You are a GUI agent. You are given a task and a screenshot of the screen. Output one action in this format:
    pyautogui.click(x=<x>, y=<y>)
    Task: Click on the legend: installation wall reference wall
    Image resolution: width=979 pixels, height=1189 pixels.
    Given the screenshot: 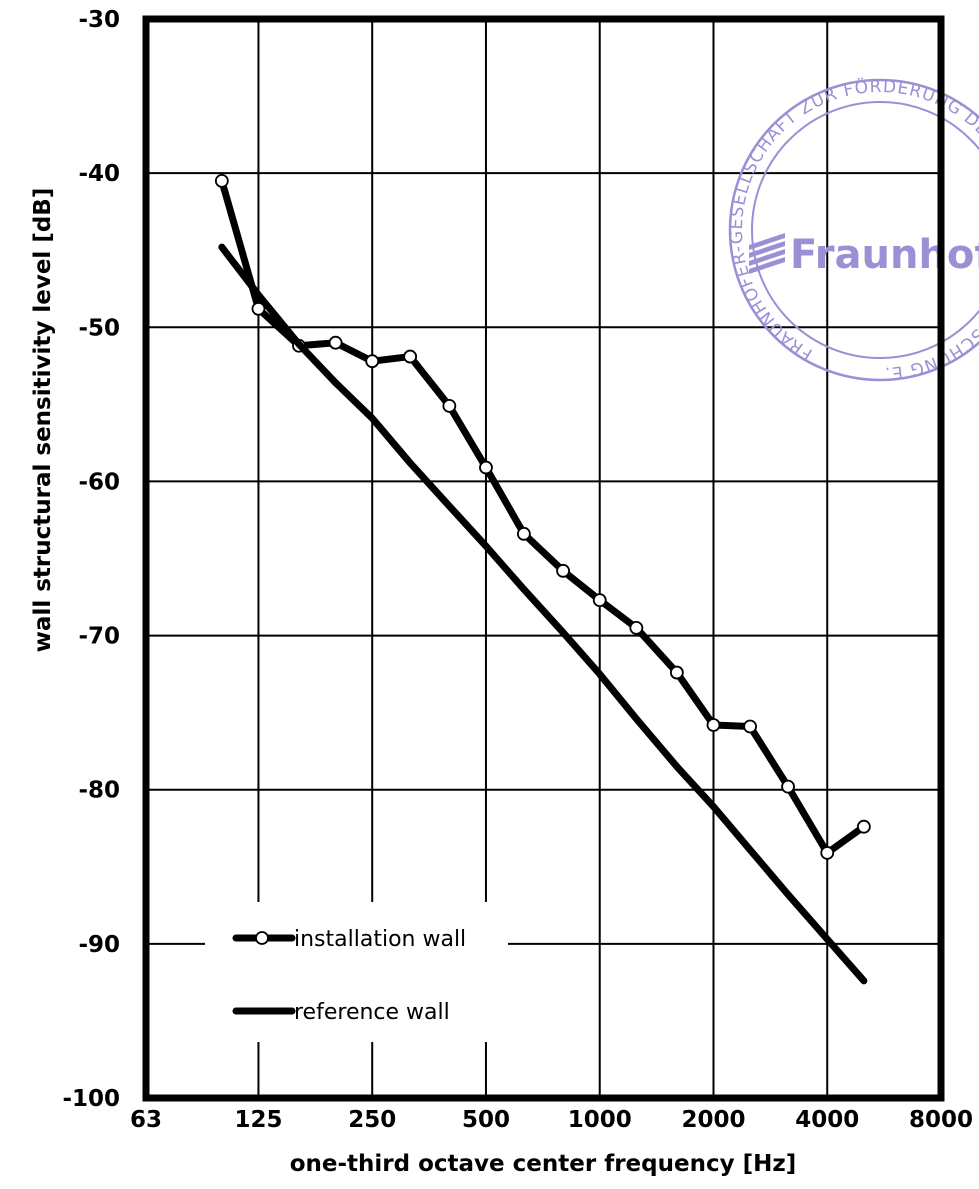 What is the action you would take?
    pyautogui.click(x=356, y=972)
    